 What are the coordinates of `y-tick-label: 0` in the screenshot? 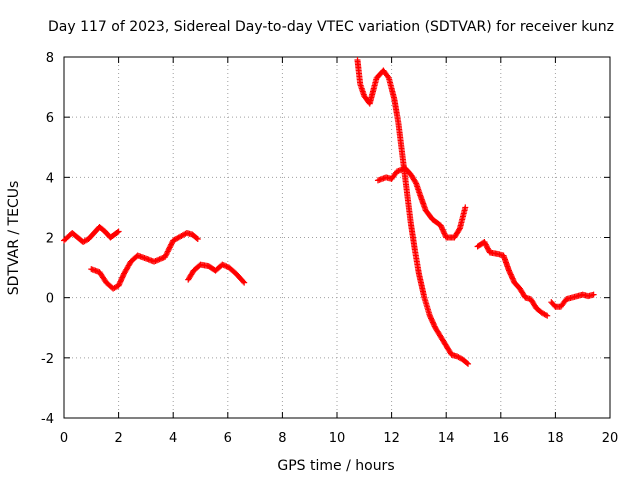 It's located at (50, 299).